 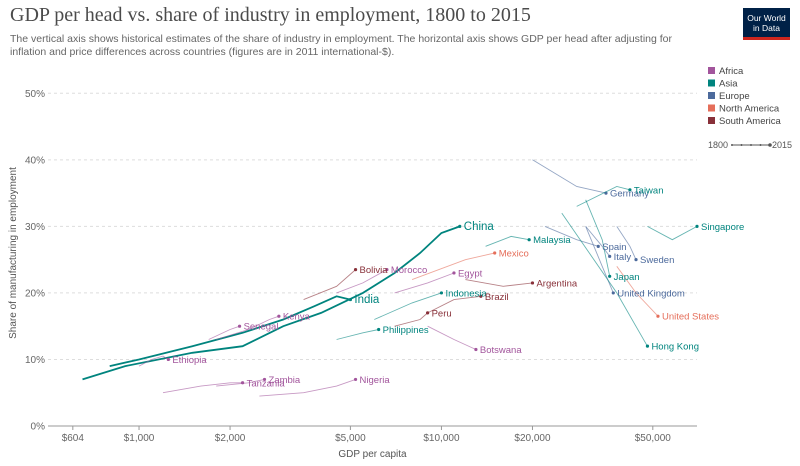 I want to click on legend-label: South America, so click(x=750, y=121).